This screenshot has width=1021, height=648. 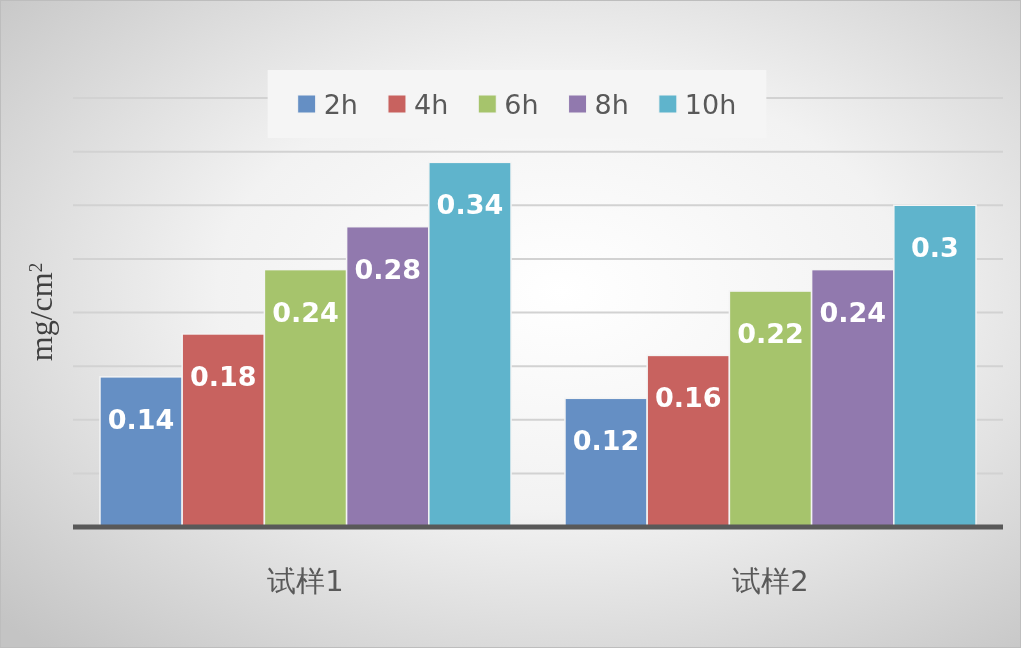 What do you see at coordinates (470, 205) in the screenshot?
I see `data-label: 0.34` at bounding box center [470, 205].